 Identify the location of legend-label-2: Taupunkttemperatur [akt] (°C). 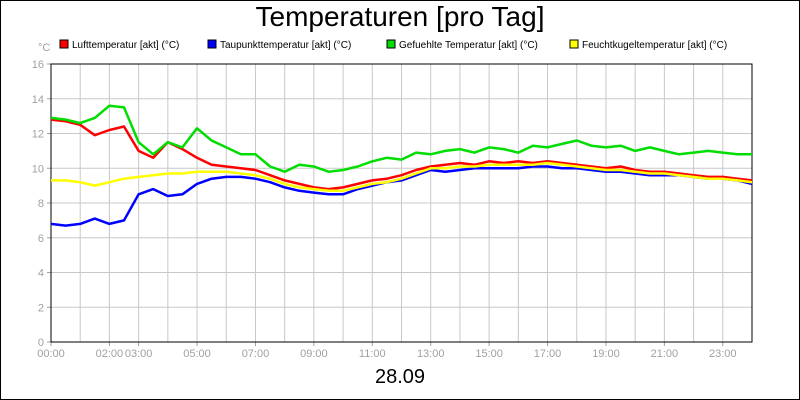
(285, 45).